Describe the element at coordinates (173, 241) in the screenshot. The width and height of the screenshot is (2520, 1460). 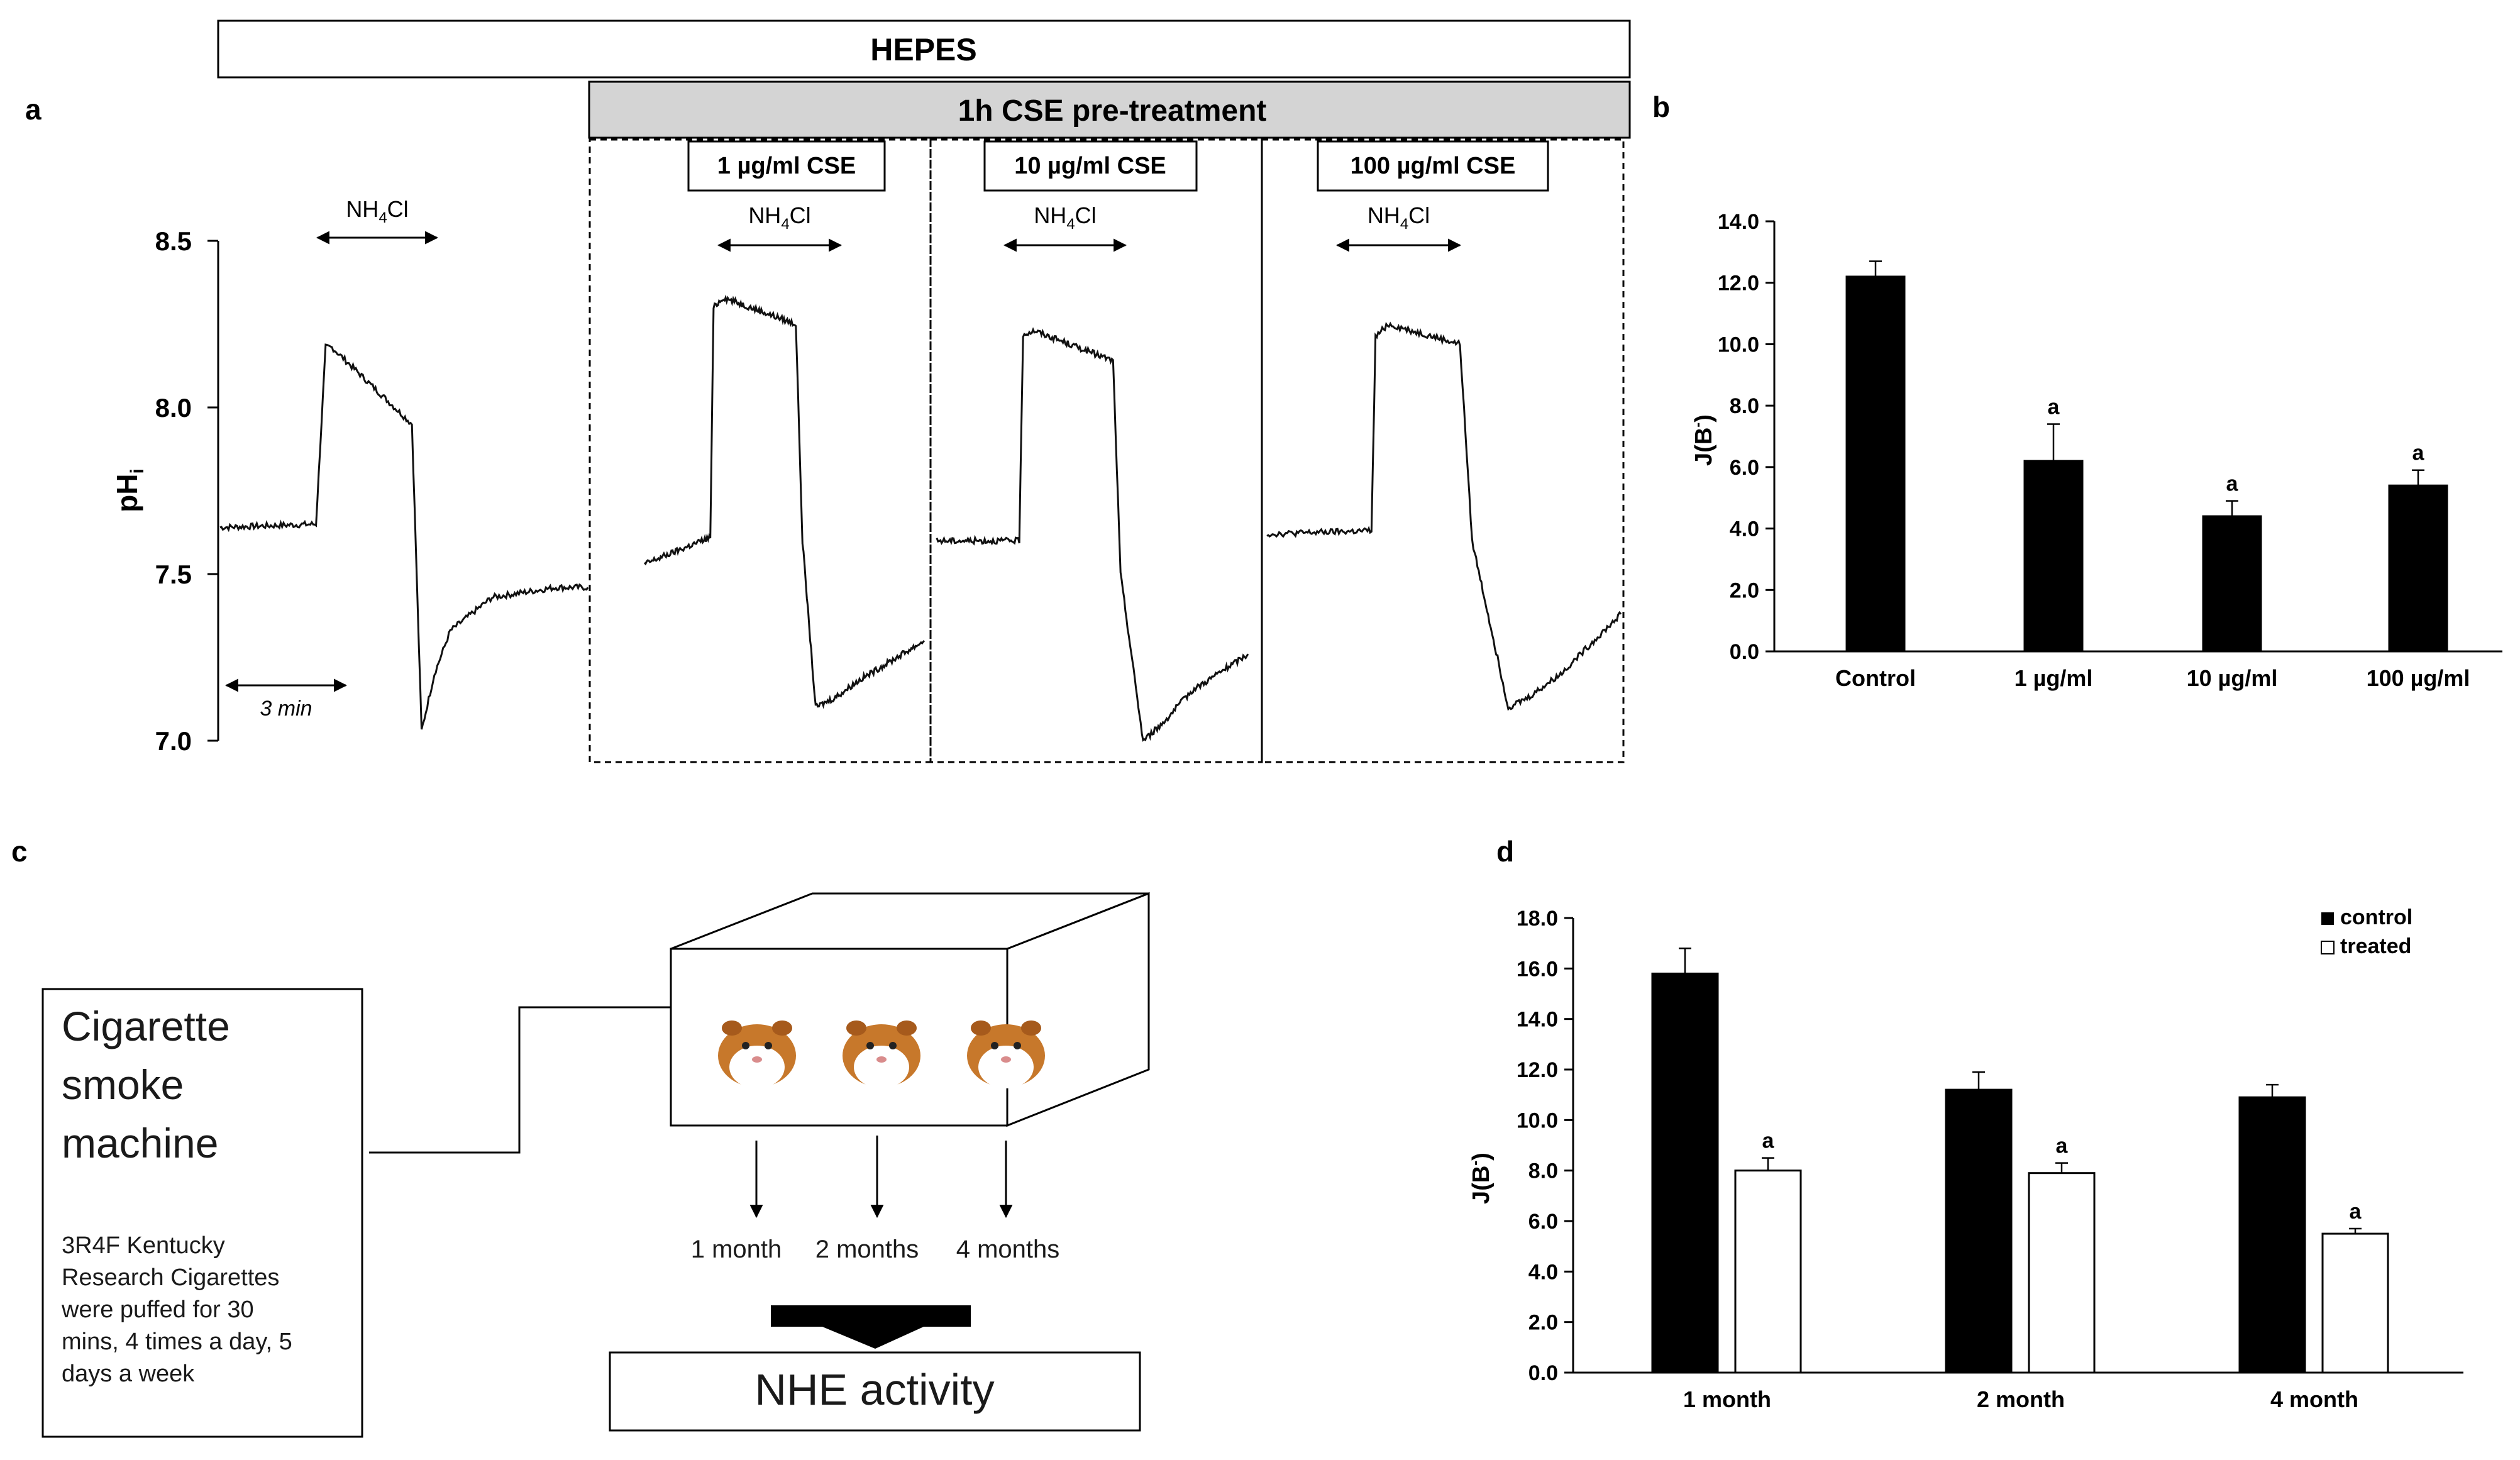
I see `ph-tick-label: 8.5` at that location.